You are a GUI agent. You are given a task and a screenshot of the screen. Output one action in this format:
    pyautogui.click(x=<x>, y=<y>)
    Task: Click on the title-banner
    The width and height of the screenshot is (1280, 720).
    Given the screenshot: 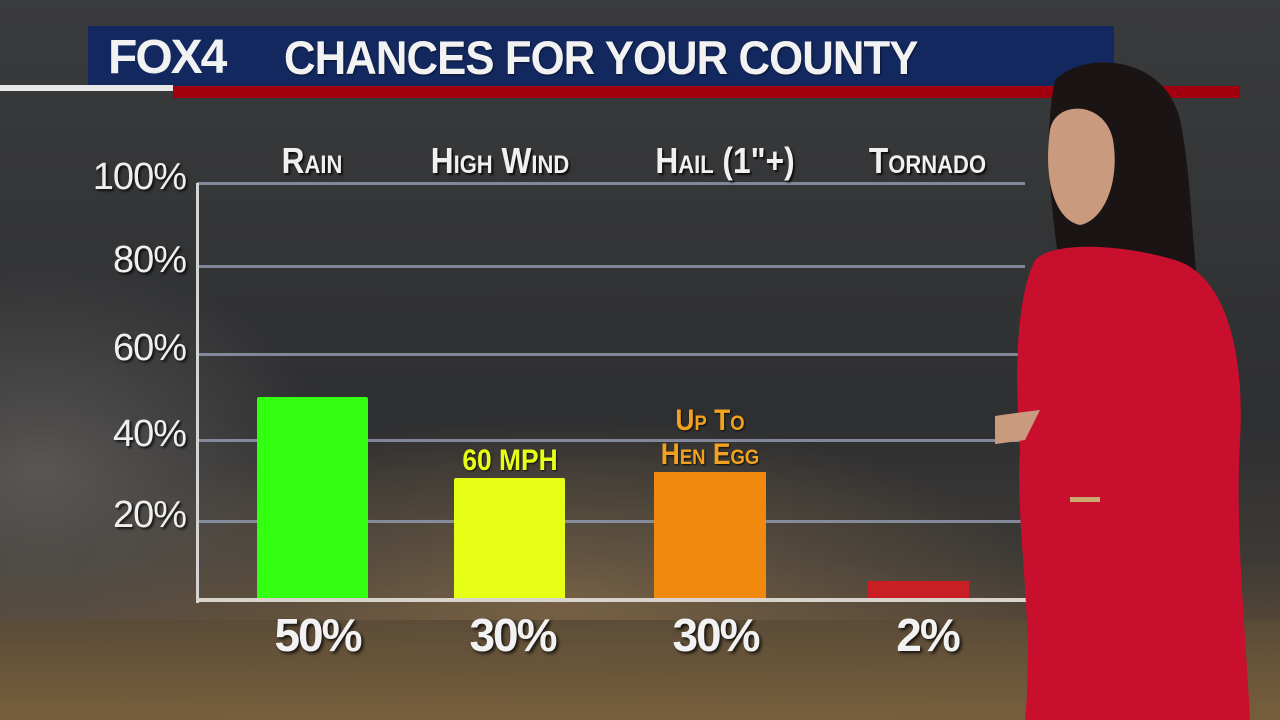 What is the action you would take?
    pyautogui.click(x=601, y=56)
    